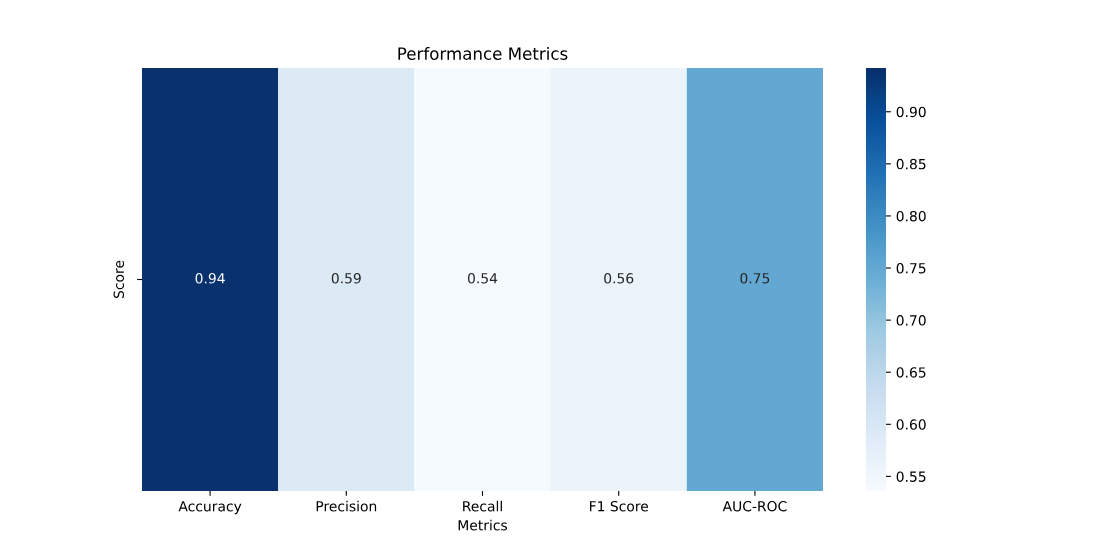 The width and height of the screenshot is (1102, 551). Describe the element at coordinates (346, 278) in the screenshot. I see `data-label: 0.59` at that location.